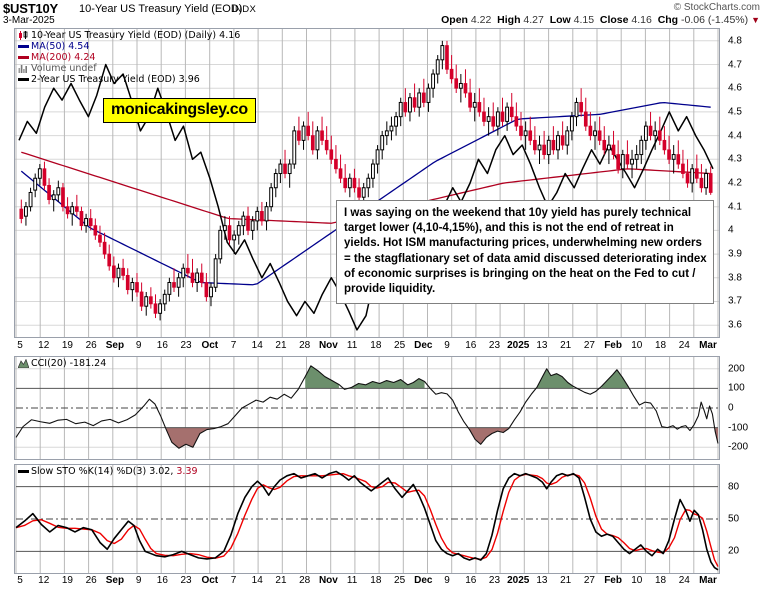 The width and height of the screenshot is (764, 589). I want to click on x-axis-tick-label: 19, so click(67, 580).